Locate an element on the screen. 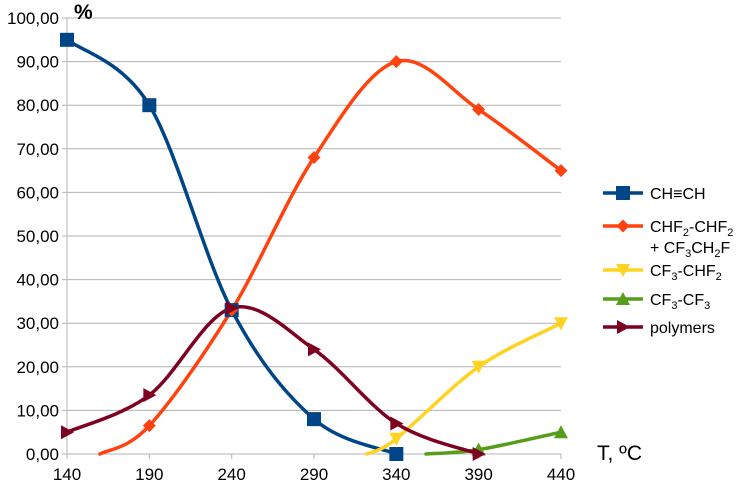 The image size is (750, 486). legend-label: polymers is located at coordinates (682, 328).